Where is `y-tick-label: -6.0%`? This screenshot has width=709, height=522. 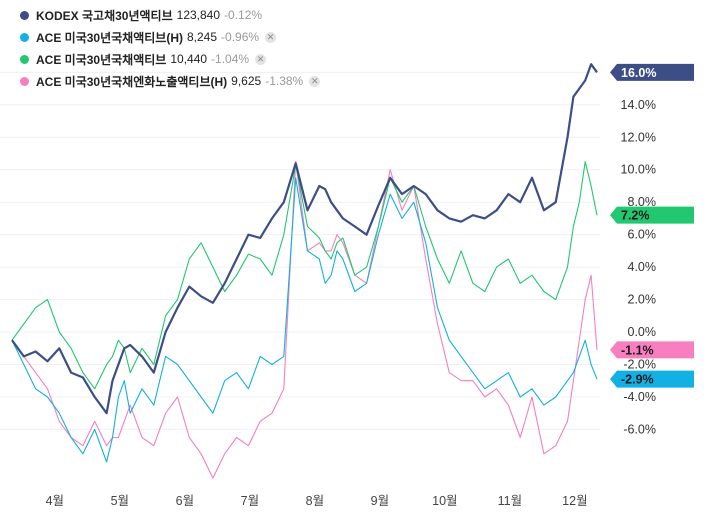 y-tick-label: -6.0% is located at coordinates (639, 429).